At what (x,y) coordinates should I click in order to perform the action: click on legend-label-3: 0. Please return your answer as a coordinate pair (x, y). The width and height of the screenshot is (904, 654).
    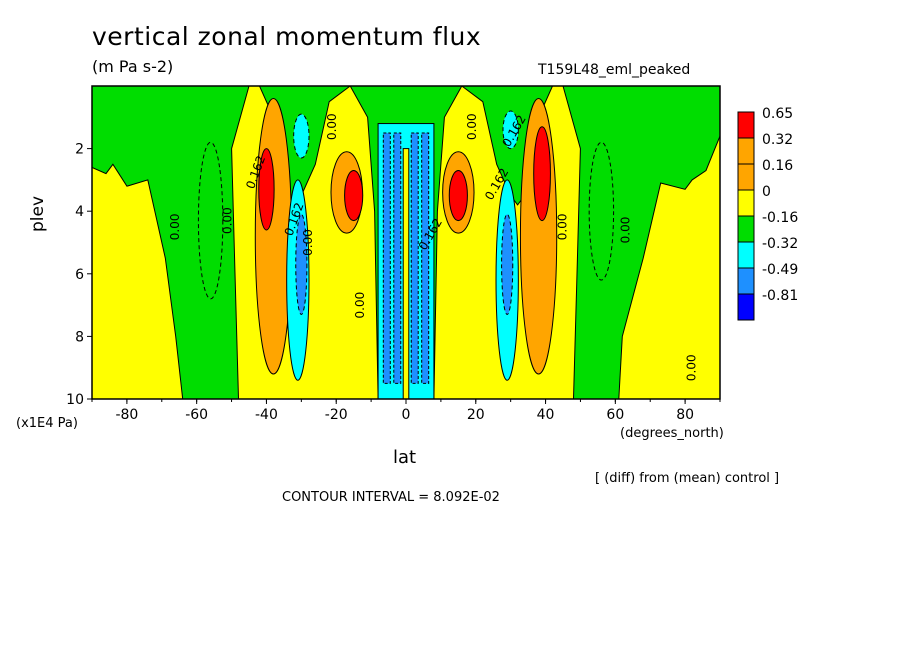
    Looking at the image, I should click on (766, 192).